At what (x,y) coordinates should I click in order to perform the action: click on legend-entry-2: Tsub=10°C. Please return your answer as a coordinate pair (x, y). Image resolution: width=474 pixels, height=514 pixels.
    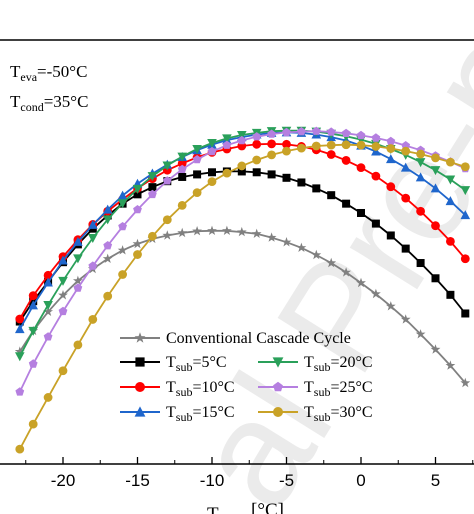
    Looking at the image, I should click on (177, 389).